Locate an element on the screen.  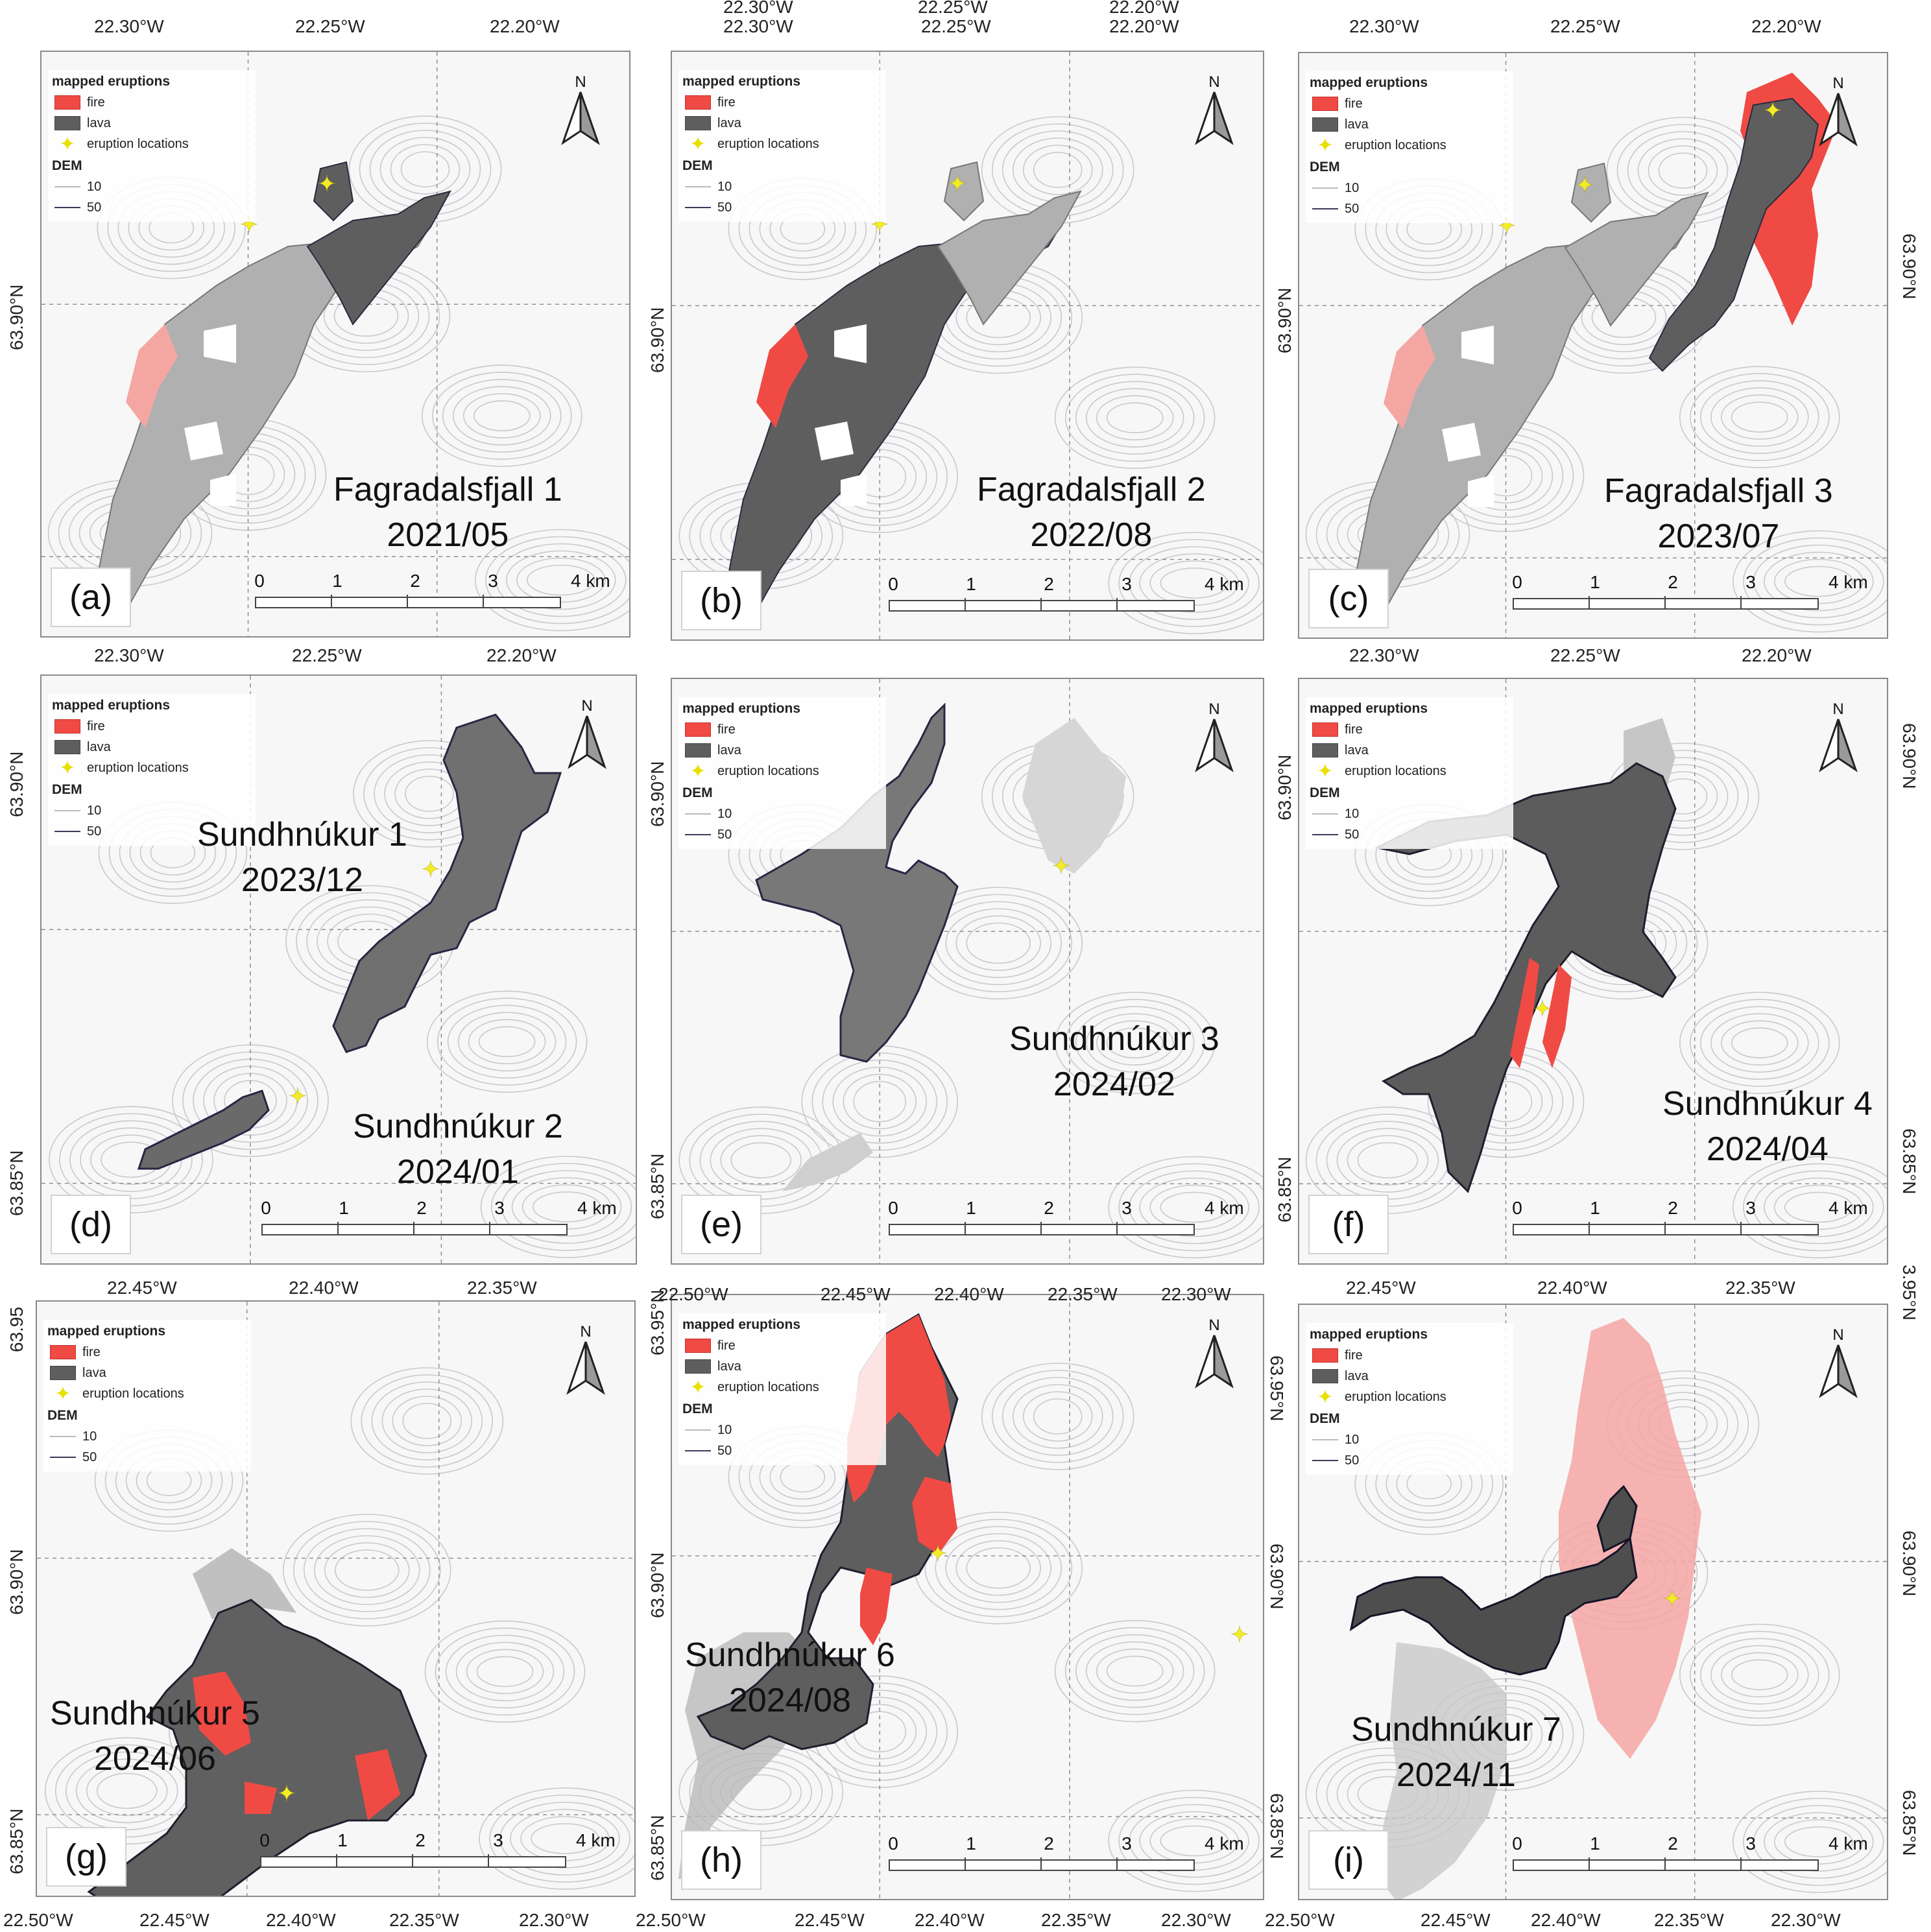
scale-label: 1 is located at coordinates (1595, 1208).